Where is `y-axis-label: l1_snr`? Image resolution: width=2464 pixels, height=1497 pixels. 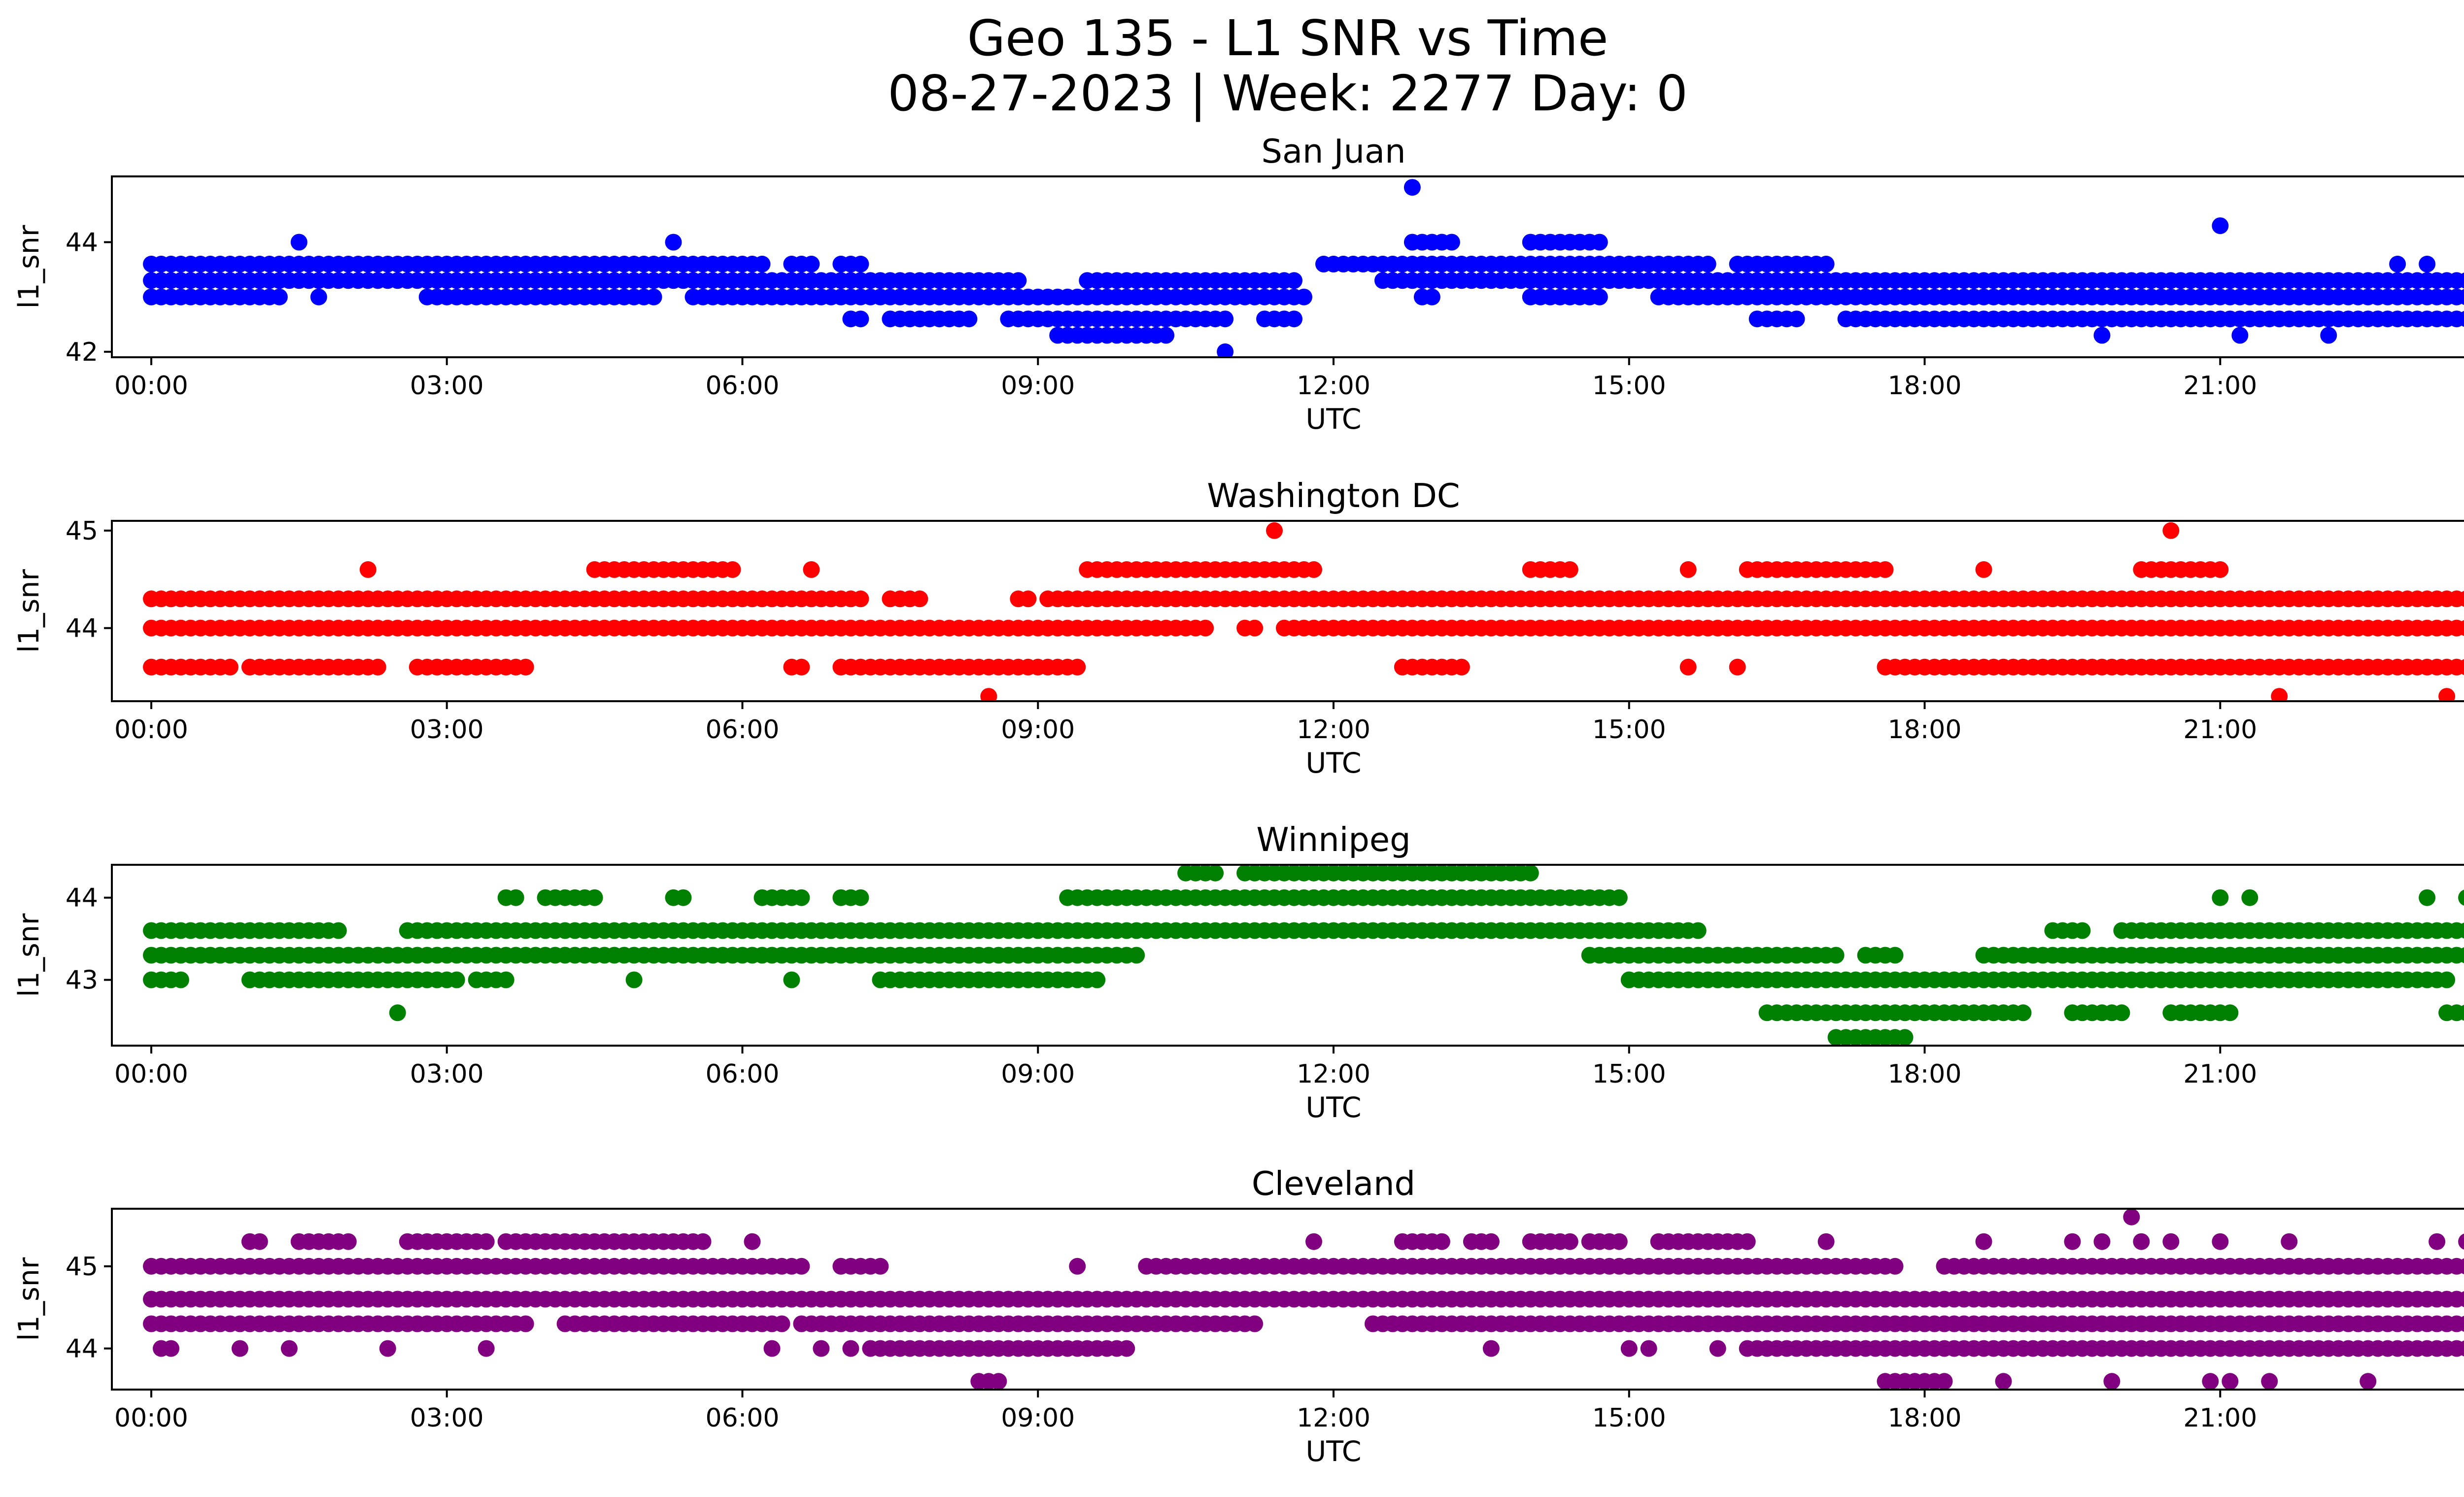
y-axis-label: l1_snr is located at coordinates (29, 1299).